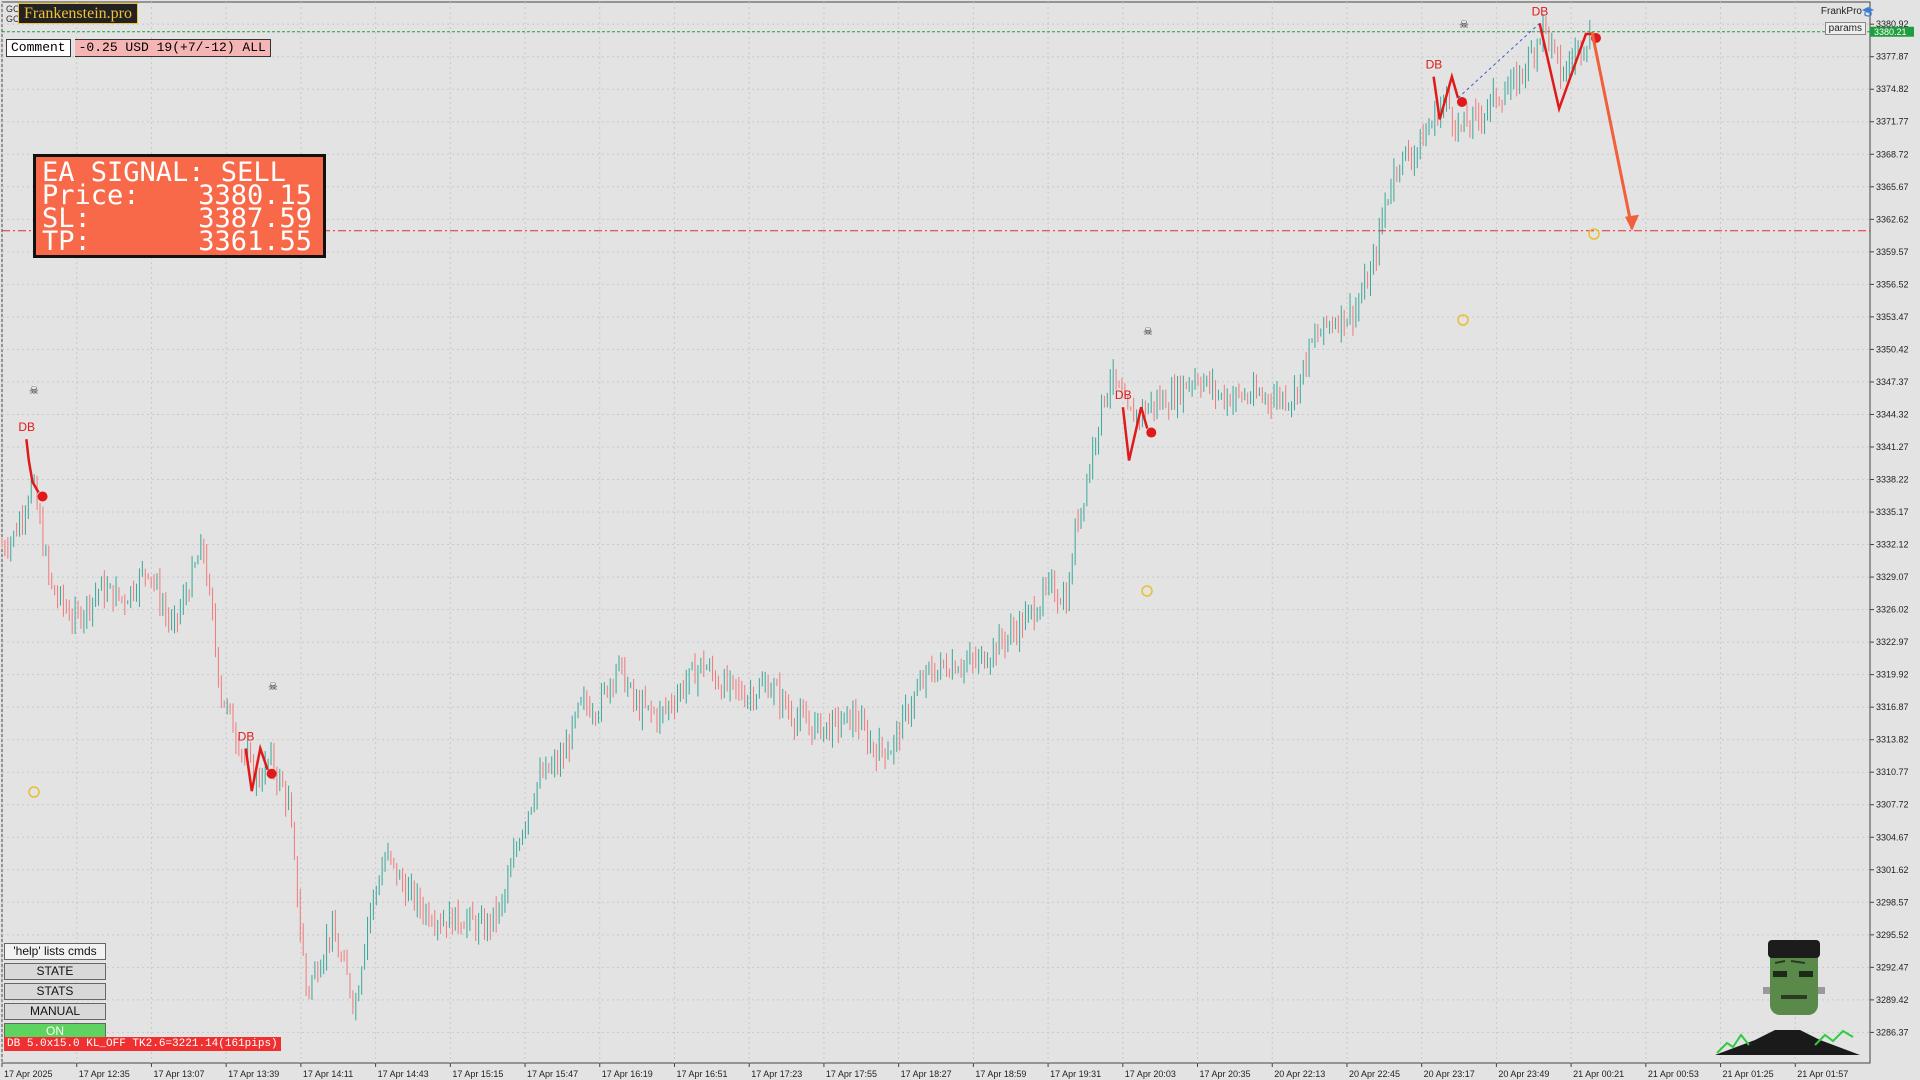  I want to click on x-tick-label: 17 Apr 14:43, so click(403, 1074).